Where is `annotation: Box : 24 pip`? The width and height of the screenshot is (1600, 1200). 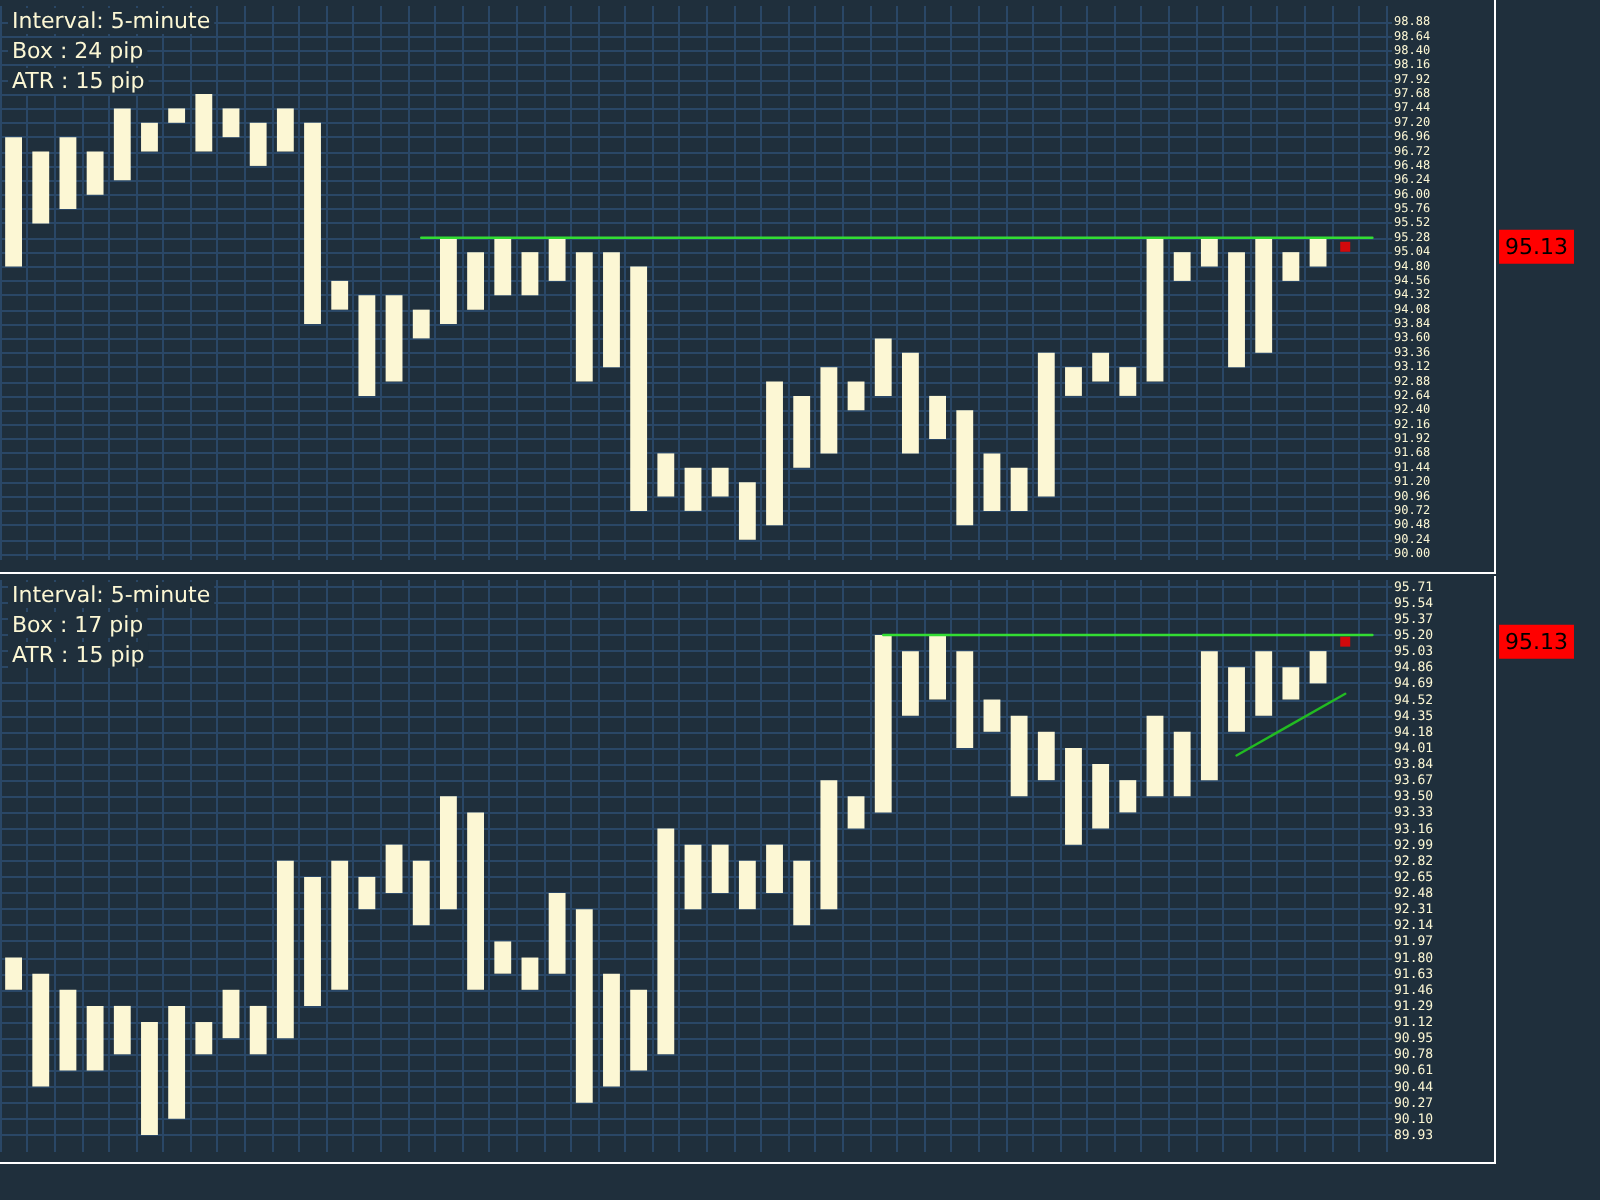 annotation: Box : 24 pip is located at coordinates (78, 51).